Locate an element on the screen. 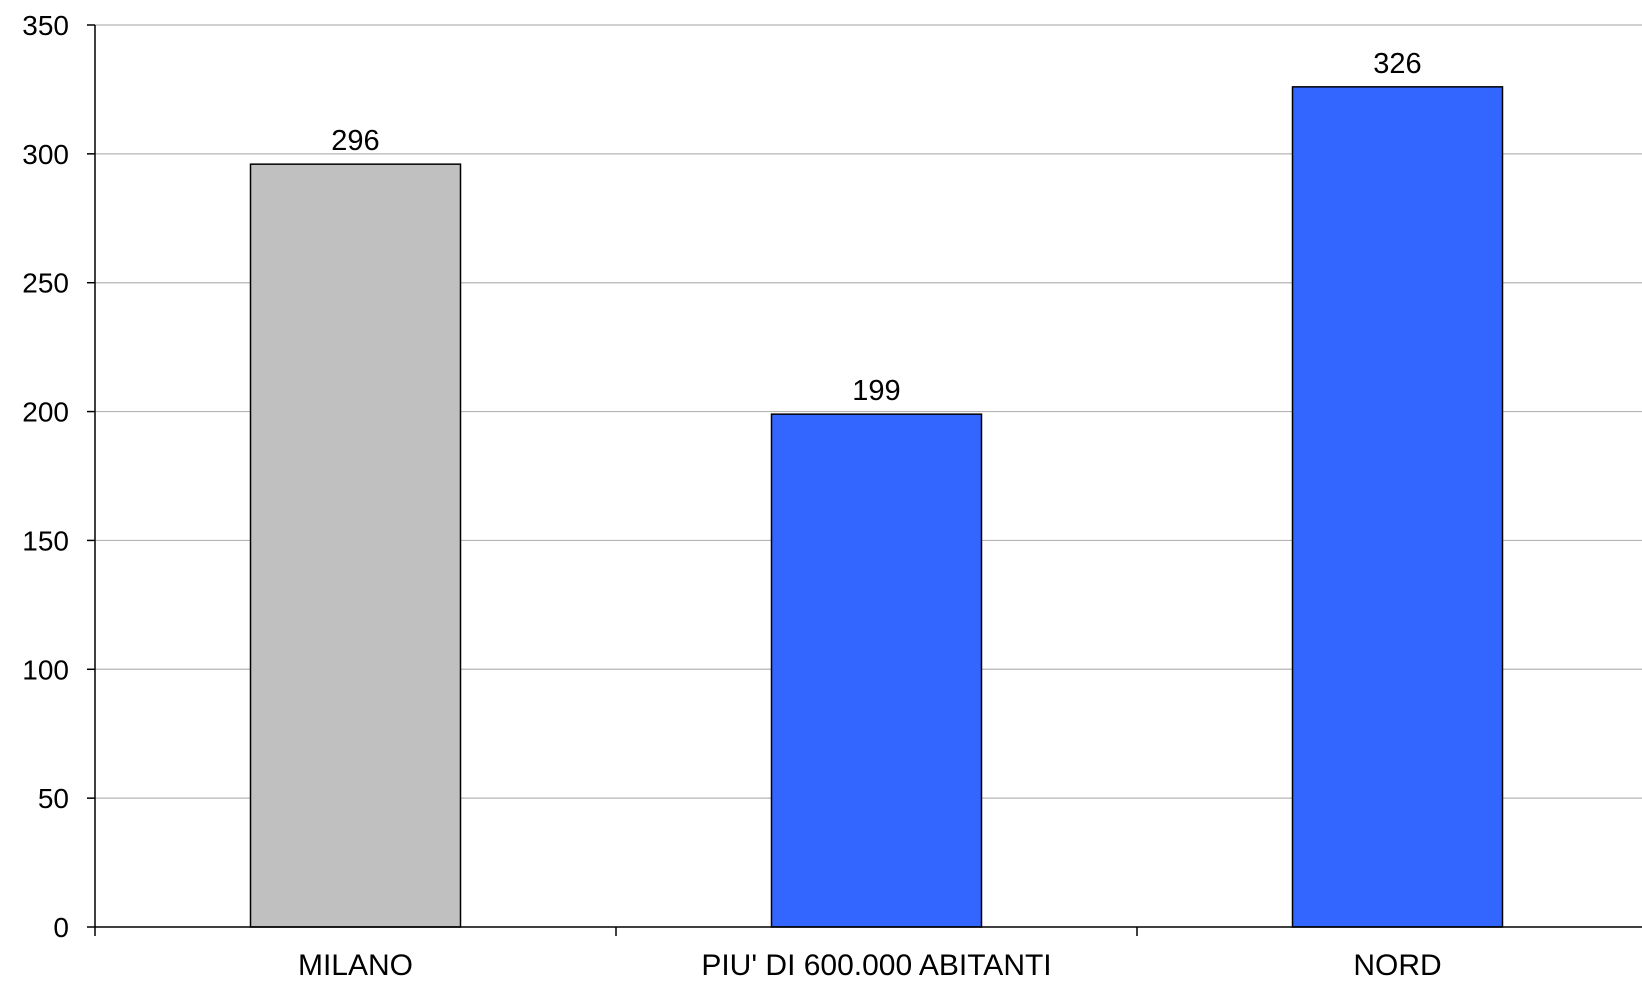 This screenshot has height=993, width=1642. y-tick-label: 250 is located at coordinates (45, 283).